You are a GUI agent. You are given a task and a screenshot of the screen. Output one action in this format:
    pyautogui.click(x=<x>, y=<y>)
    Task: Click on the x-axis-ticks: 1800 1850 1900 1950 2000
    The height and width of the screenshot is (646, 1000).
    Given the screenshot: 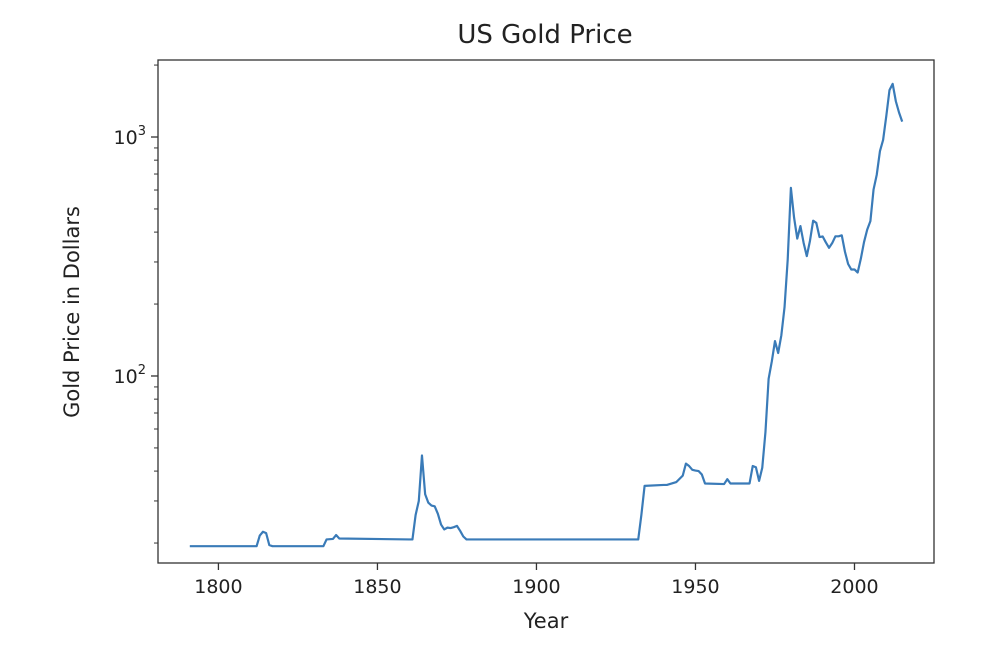 What is the action you would take?
    pyautogui.click(x=536, y=580)
    